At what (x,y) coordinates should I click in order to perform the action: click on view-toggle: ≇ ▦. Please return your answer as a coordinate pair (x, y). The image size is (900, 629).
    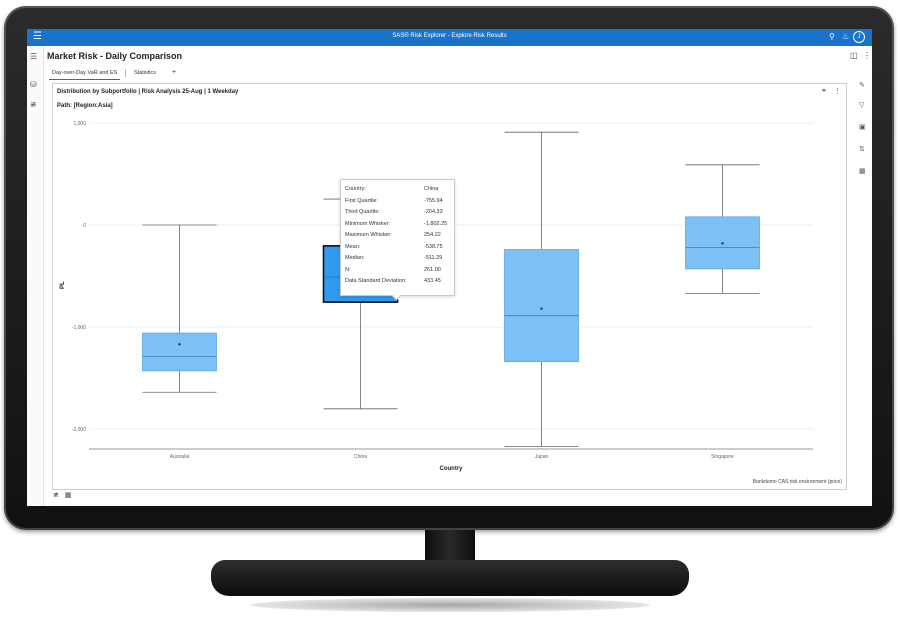
    Looking at the image, I should click on (64, 495).